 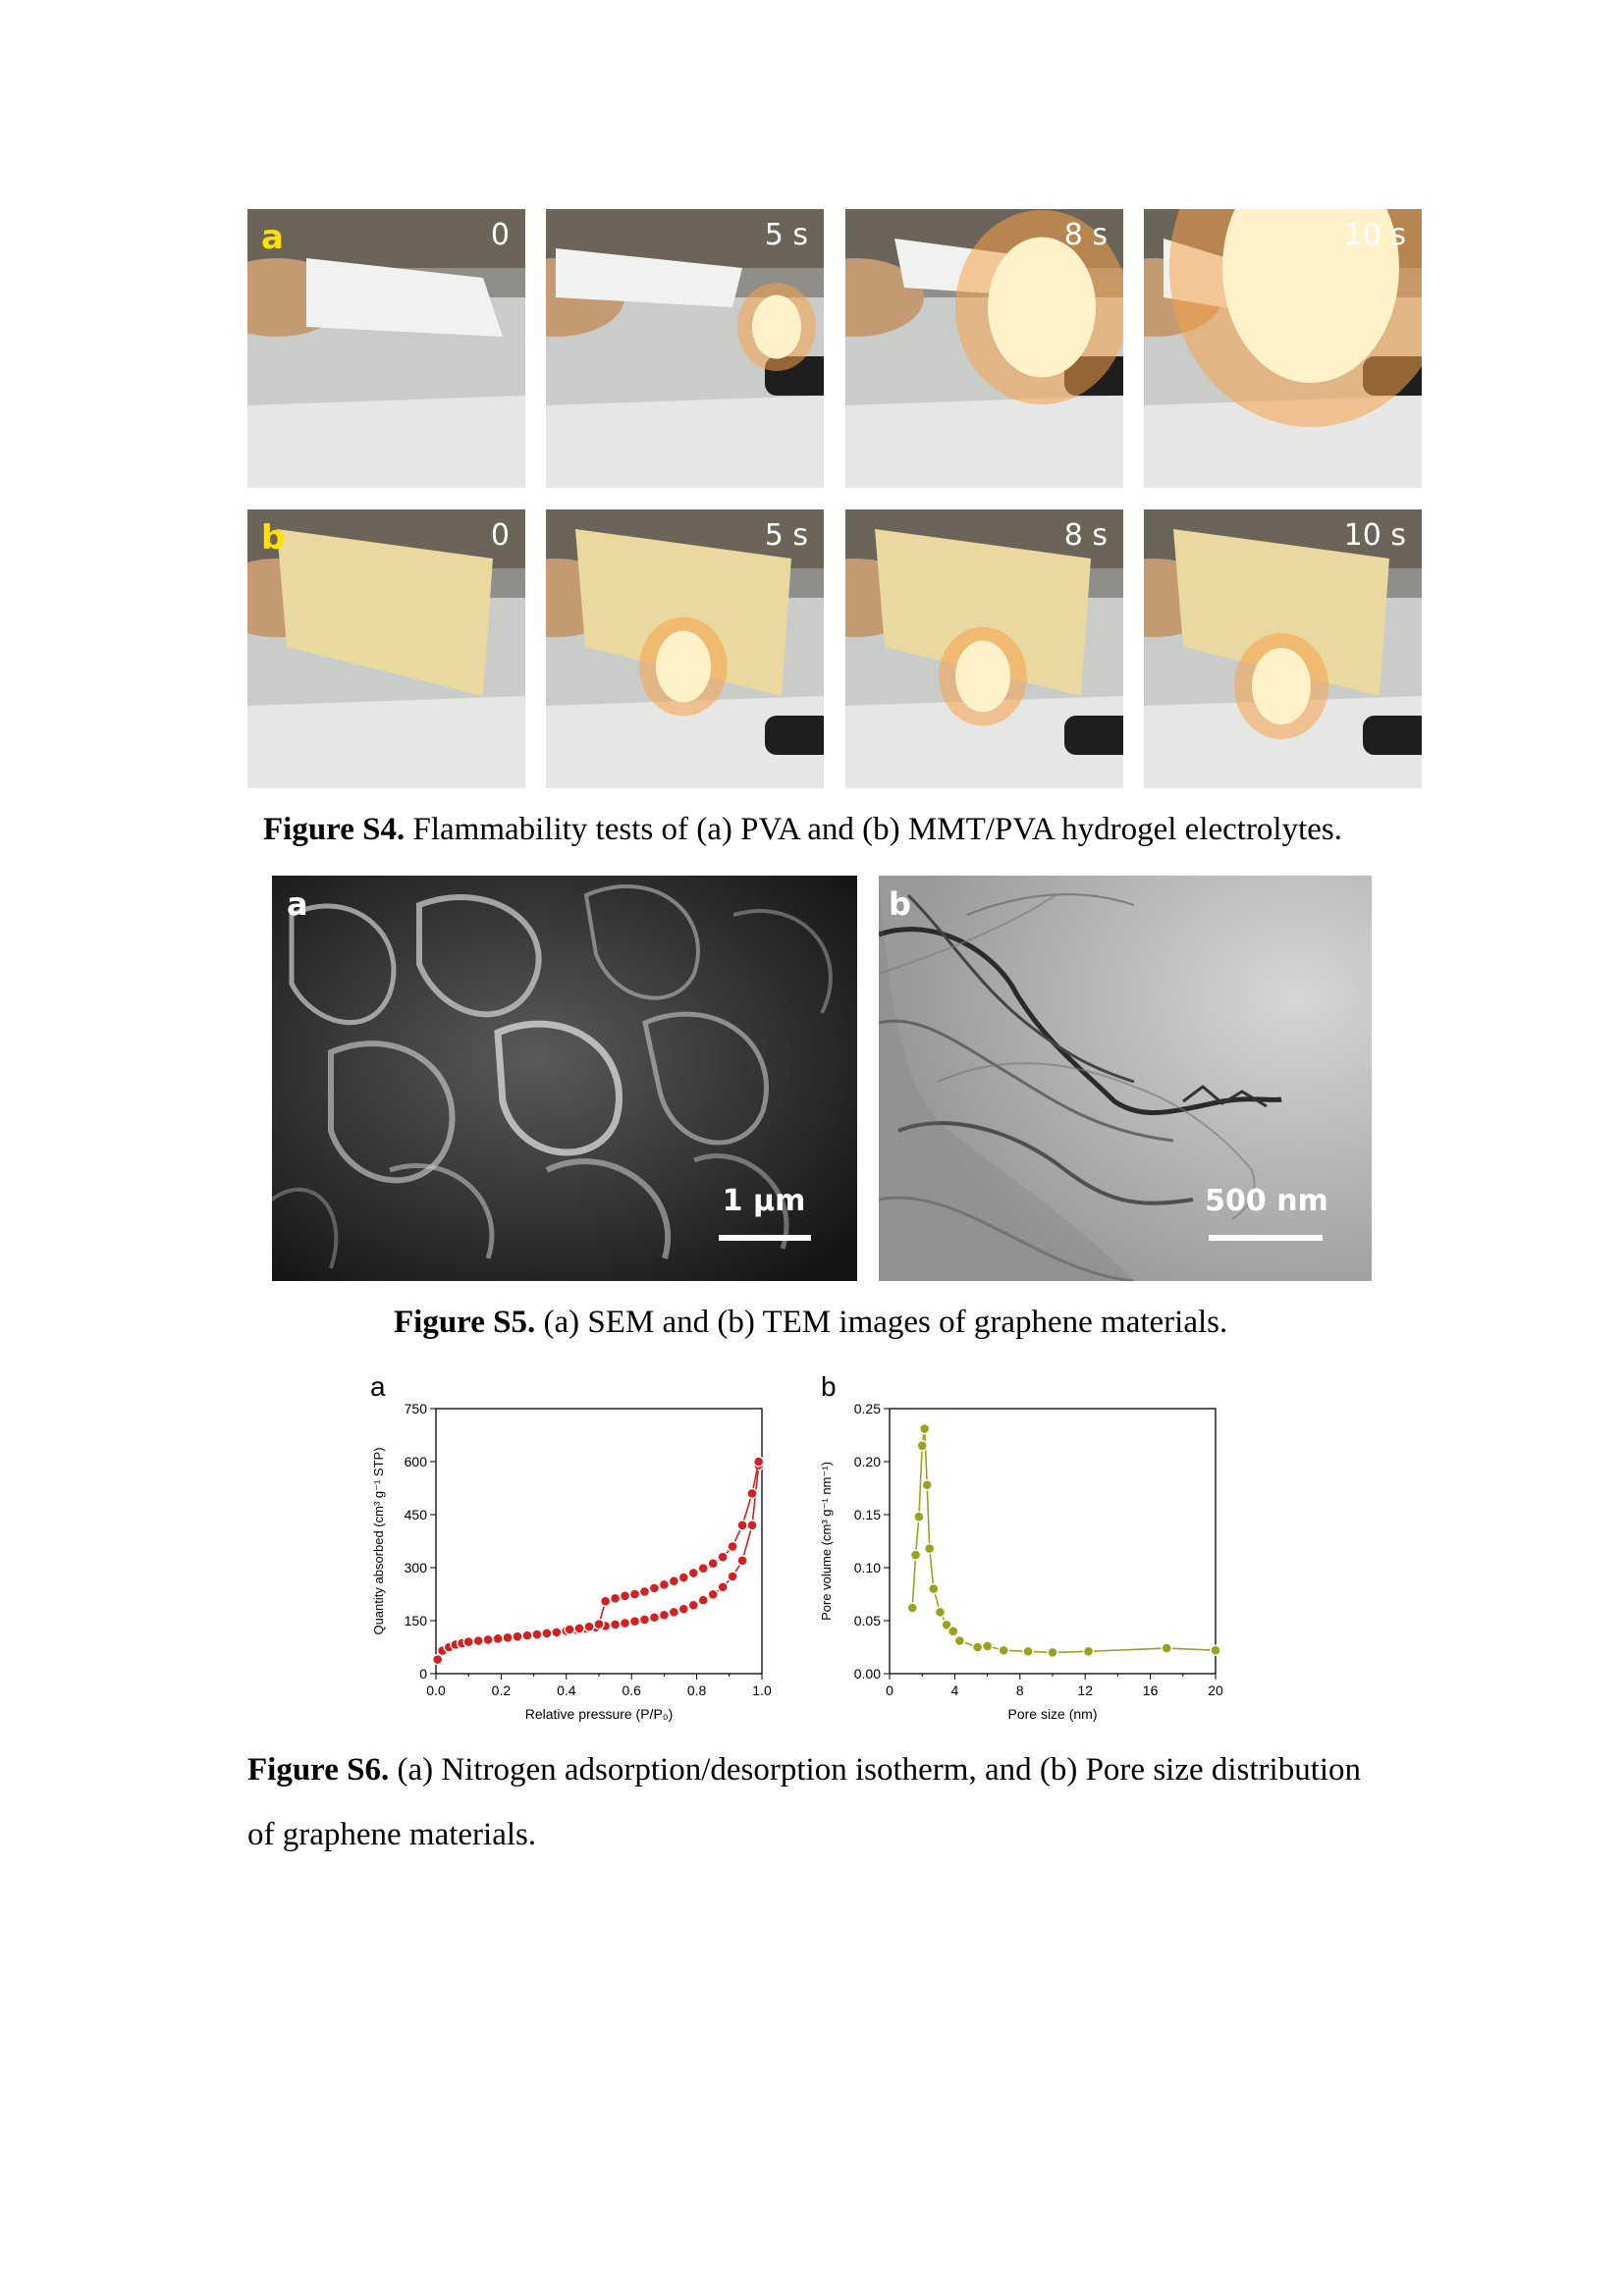 I want to click on y-tick-label: 0.05, so click(x=867, y=1621).